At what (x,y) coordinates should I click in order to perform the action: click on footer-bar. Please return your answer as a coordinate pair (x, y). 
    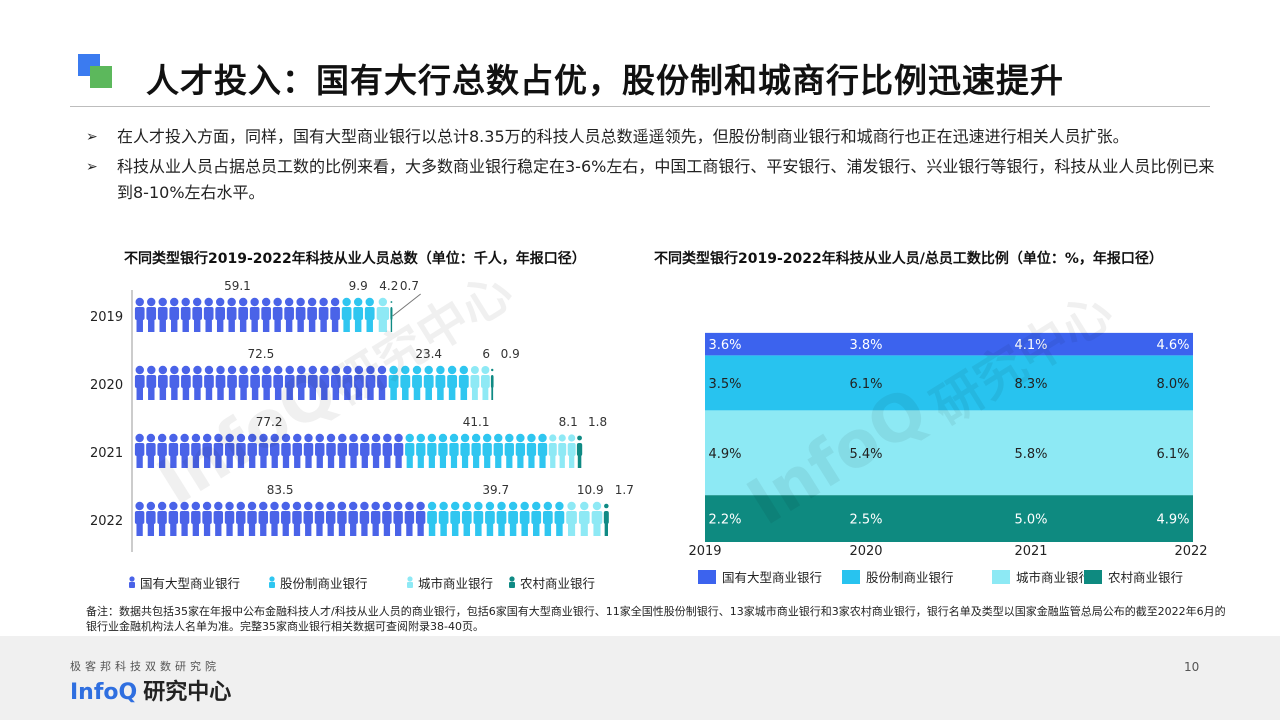
    Looking at the image, I should click on (640, 678).